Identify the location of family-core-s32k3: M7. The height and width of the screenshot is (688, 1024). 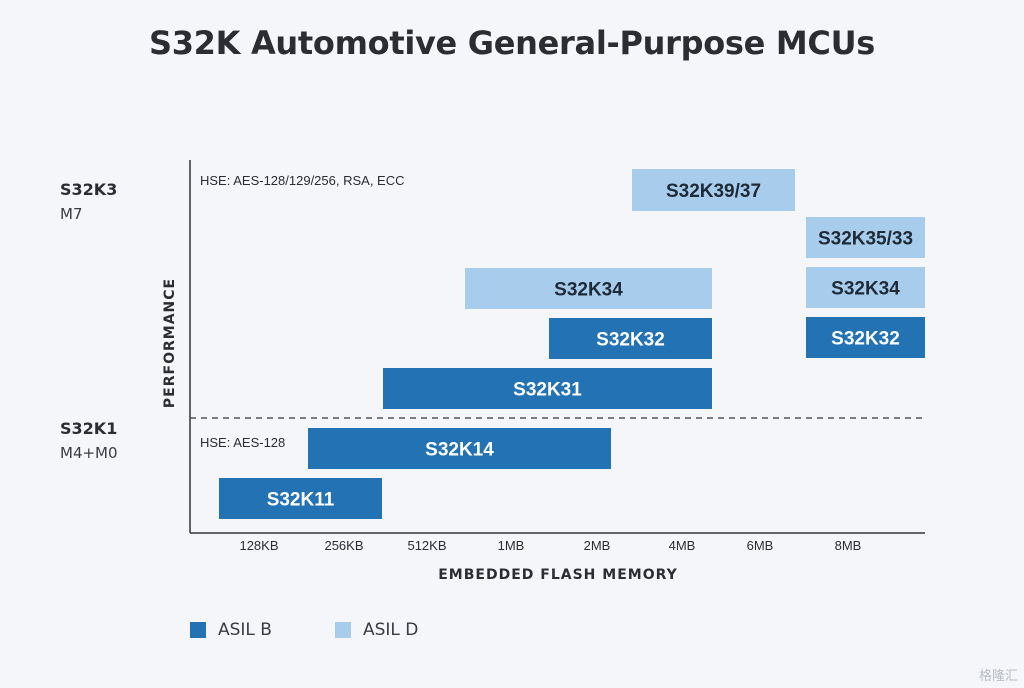
(71, 214).